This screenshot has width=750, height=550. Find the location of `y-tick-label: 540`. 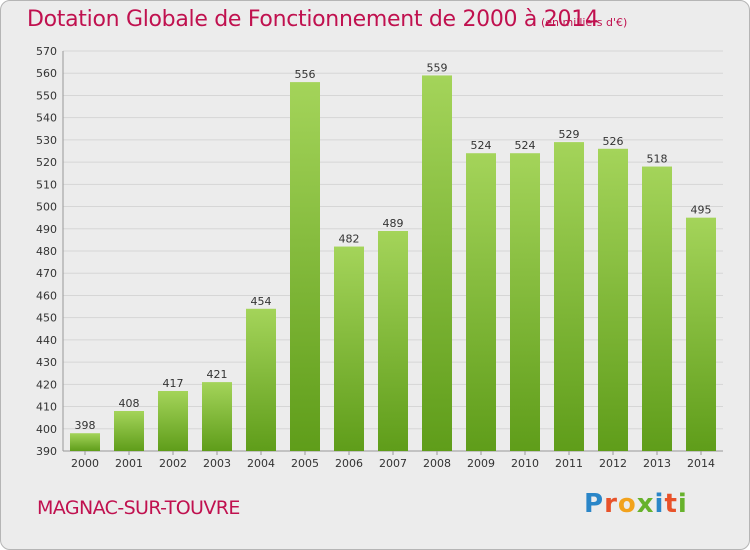

y-tick-label: 540 is located at coordinates (46, 118).